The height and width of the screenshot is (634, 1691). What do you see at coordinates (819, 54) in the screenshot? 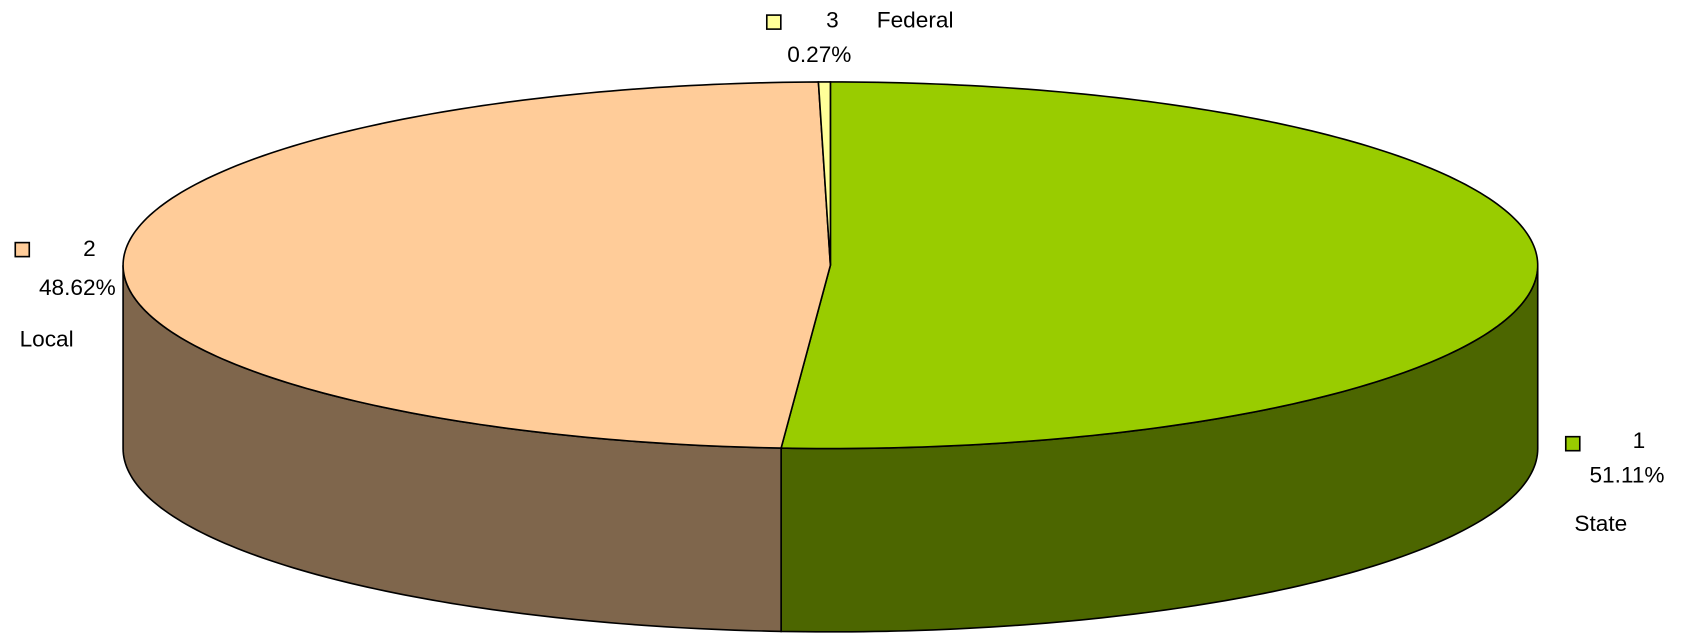
I see `value-label: 0.27%` at bounding box center [819, 54].